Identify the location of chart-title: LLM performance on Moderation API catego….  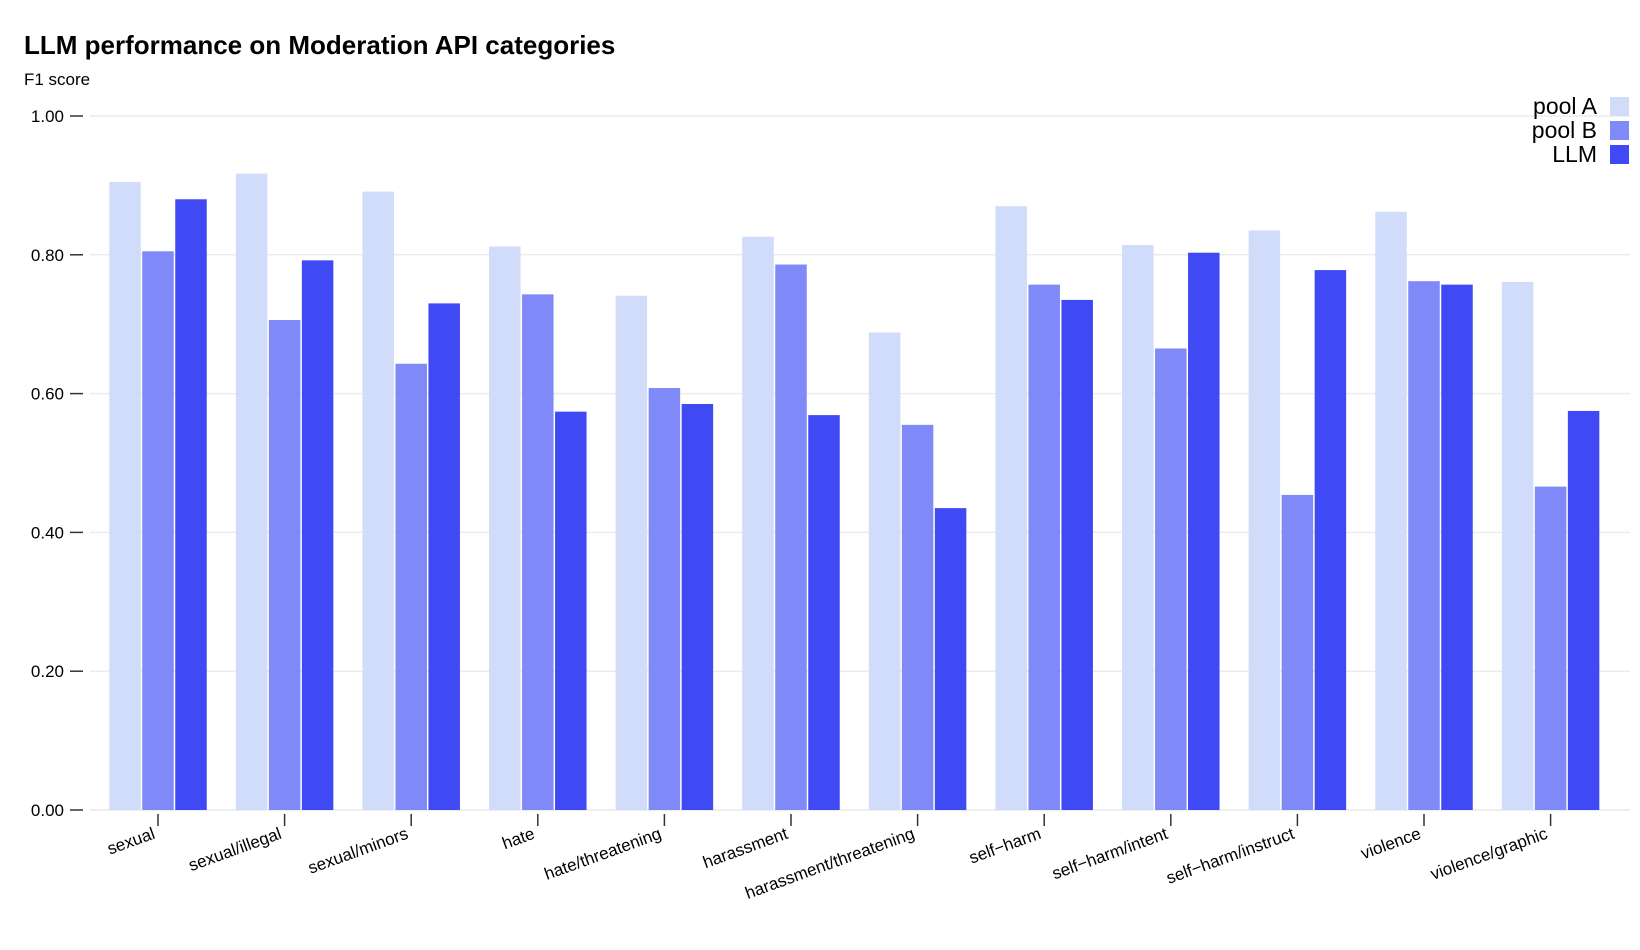
(320, 45).